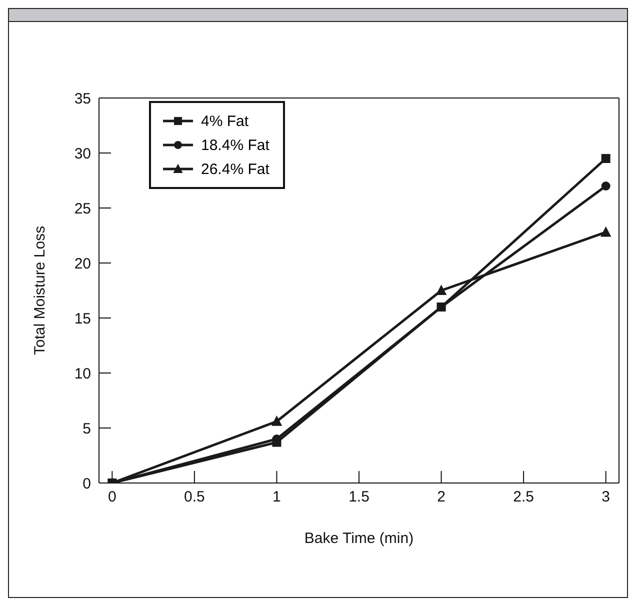 The image size is (638, 608). I want to click on x-axis-title: Bake Time (min), so click(359, 538).